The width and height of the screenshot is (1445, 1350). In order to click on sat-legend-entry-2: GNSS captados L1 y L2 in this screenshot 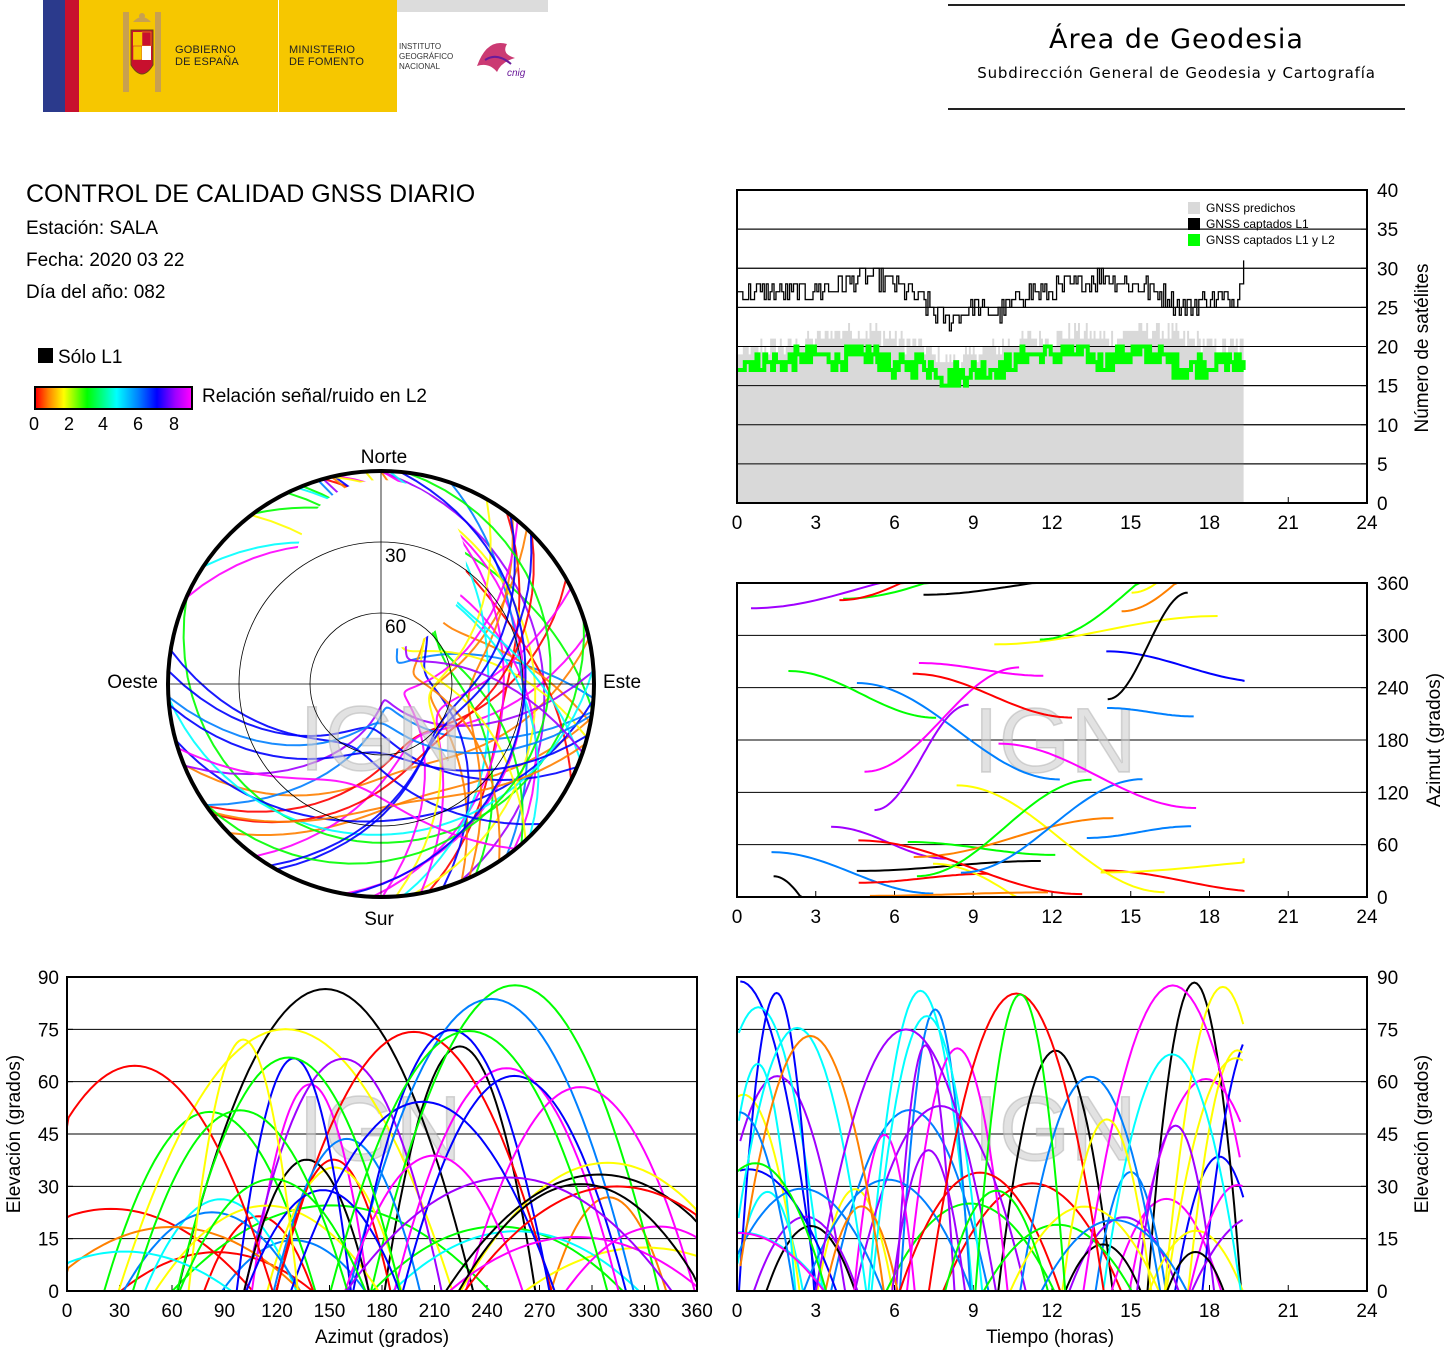, I will do `click(1270, 240)`.